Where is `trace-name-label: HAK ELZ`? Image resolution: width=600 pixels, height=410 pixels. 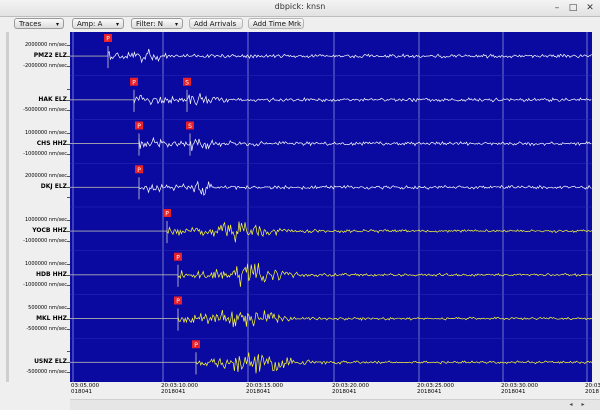 trace-name-label: HAK ELZ is located at coordinates (52, 99).